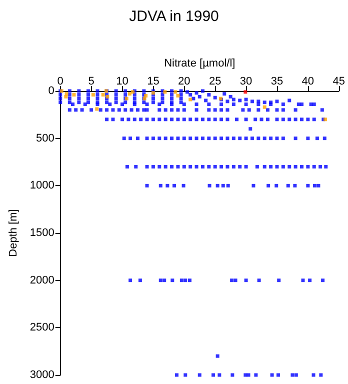  What do you see at coordinates (45, 138) in the screenshot?
I see `y-tick-label: 500` at bounding box center [45, 138].